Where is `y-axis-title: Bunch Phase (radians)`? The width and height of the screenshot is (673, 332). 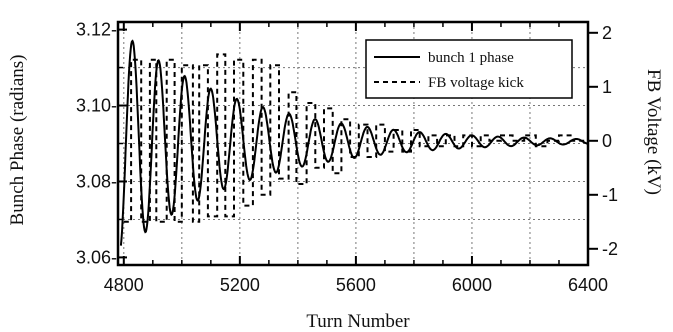 y-axis-title: Bunch Phase (radians) is located at coordinates (17, 140).